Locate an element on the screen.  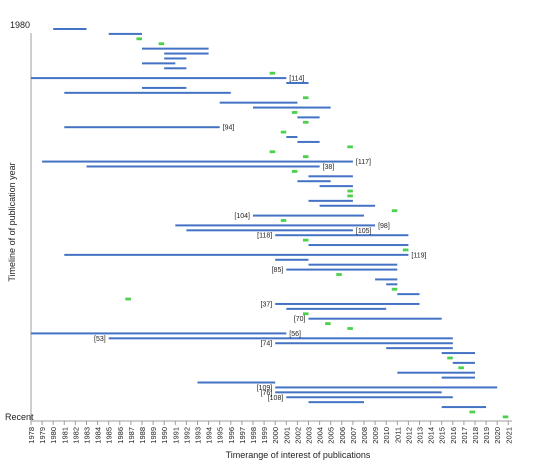
x-tick-label: 1992 is located at coordinates (186, 435).